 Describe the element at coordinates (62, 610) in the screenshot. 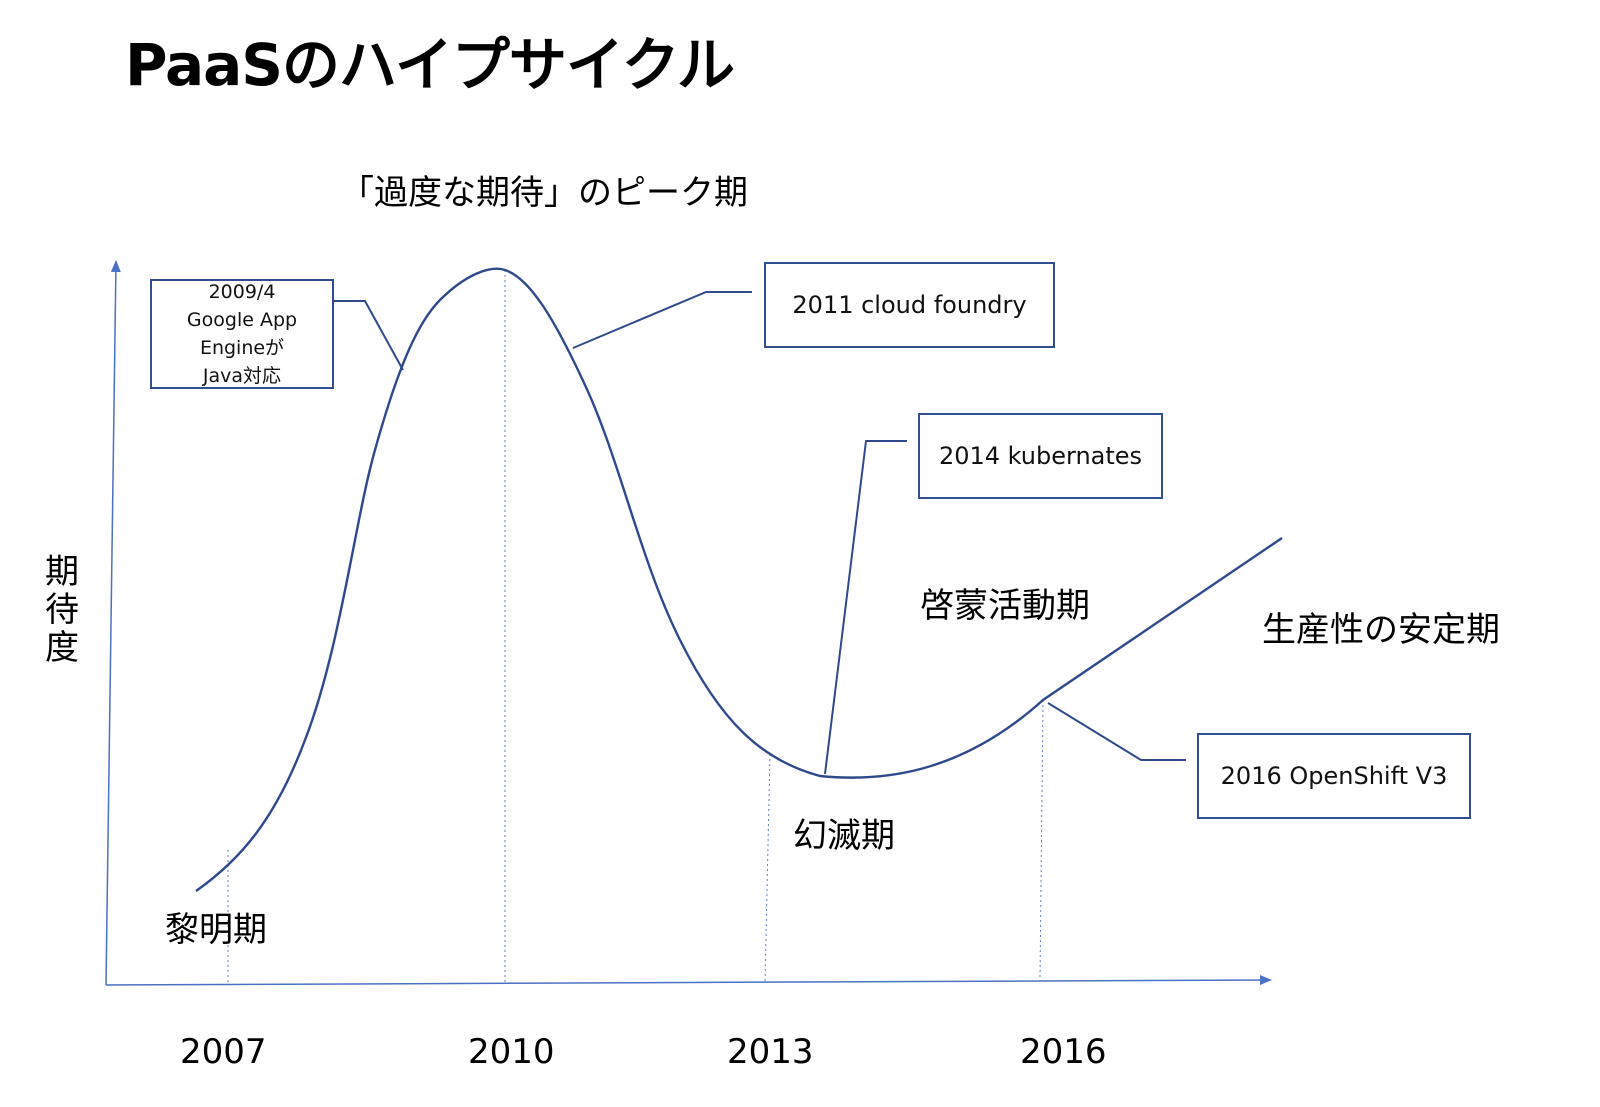

I see `y-axis-label: 期待度` at that location.